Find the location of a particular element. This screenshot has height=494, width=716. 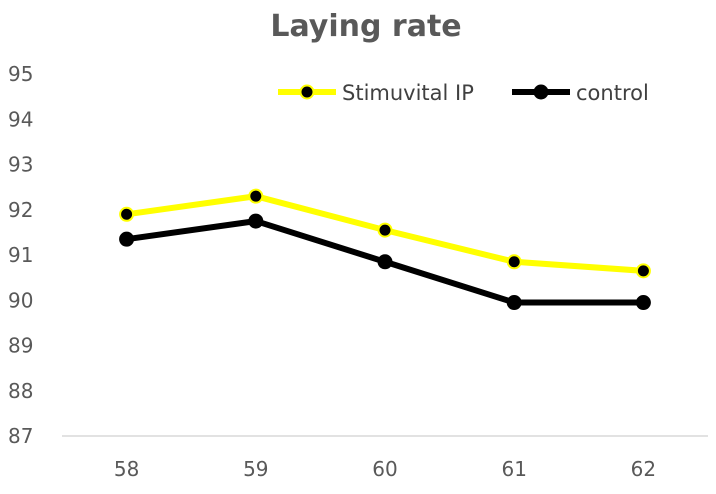

y-tick-label: 91 is located at coordinates (20, 255).